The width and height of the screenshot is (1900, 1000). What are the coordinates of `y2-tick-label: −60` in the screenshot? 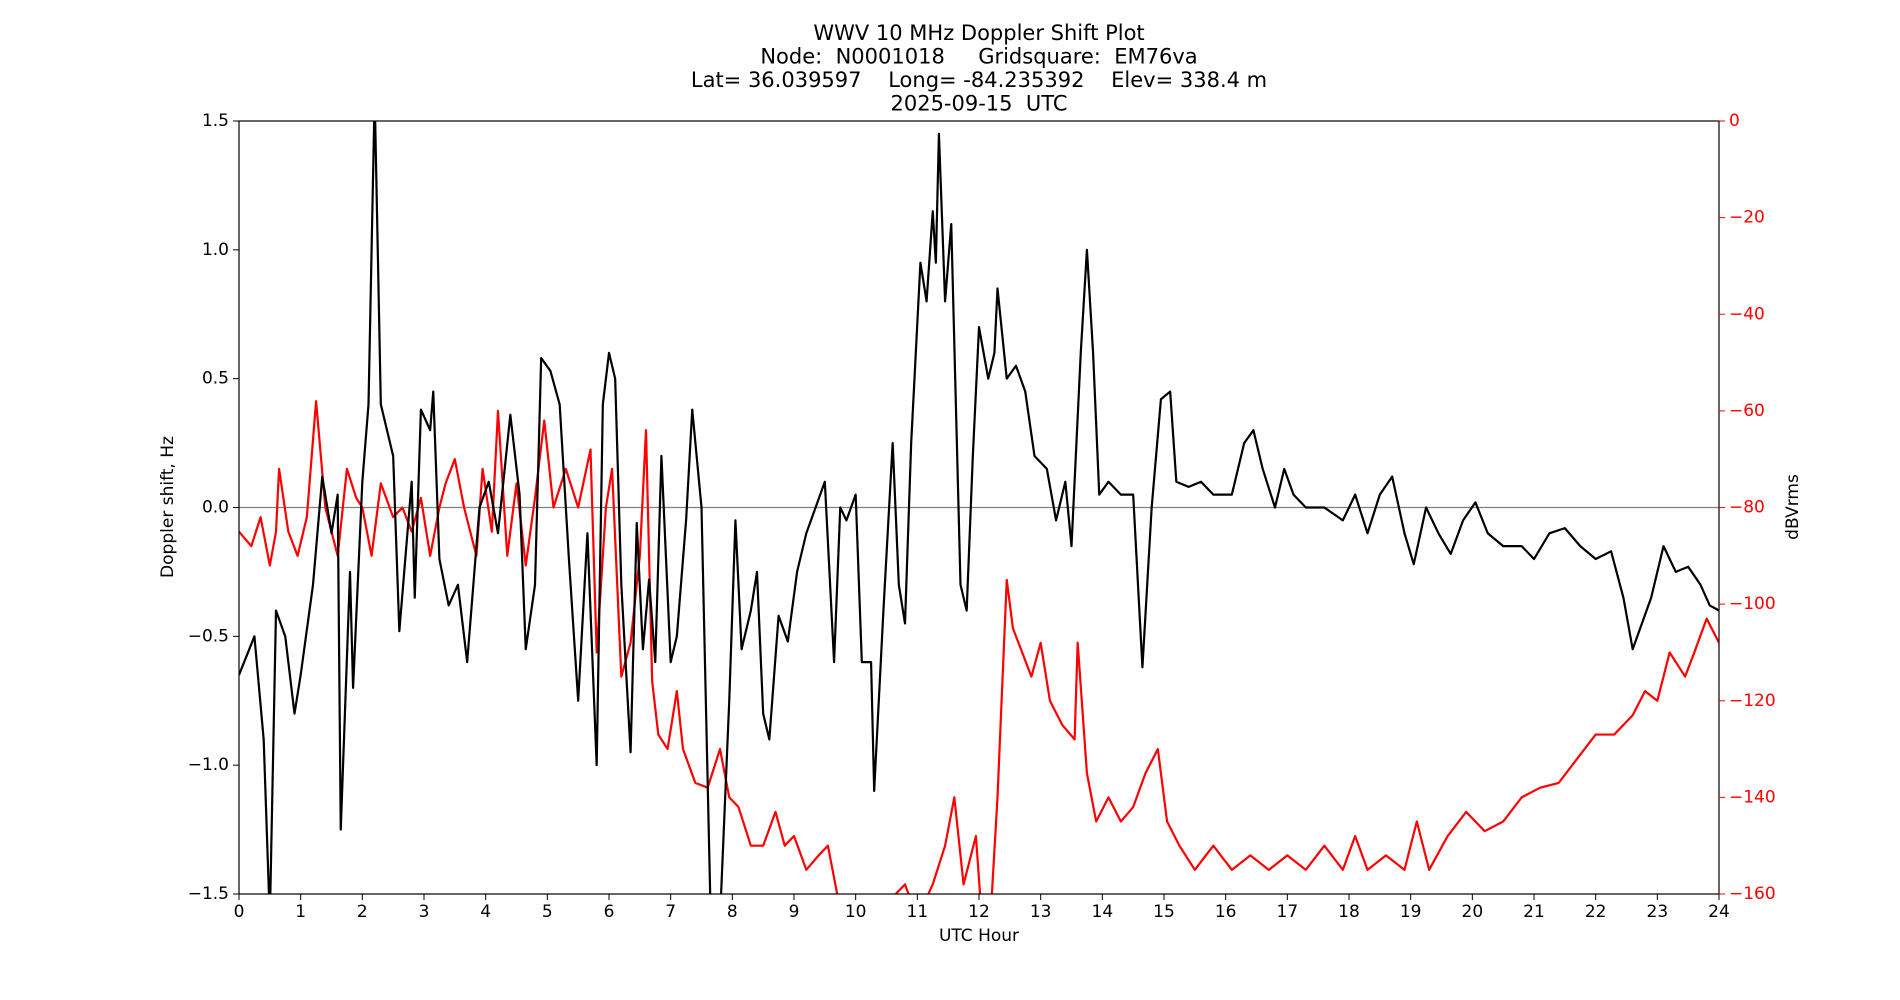 It's located at (1747, 411).